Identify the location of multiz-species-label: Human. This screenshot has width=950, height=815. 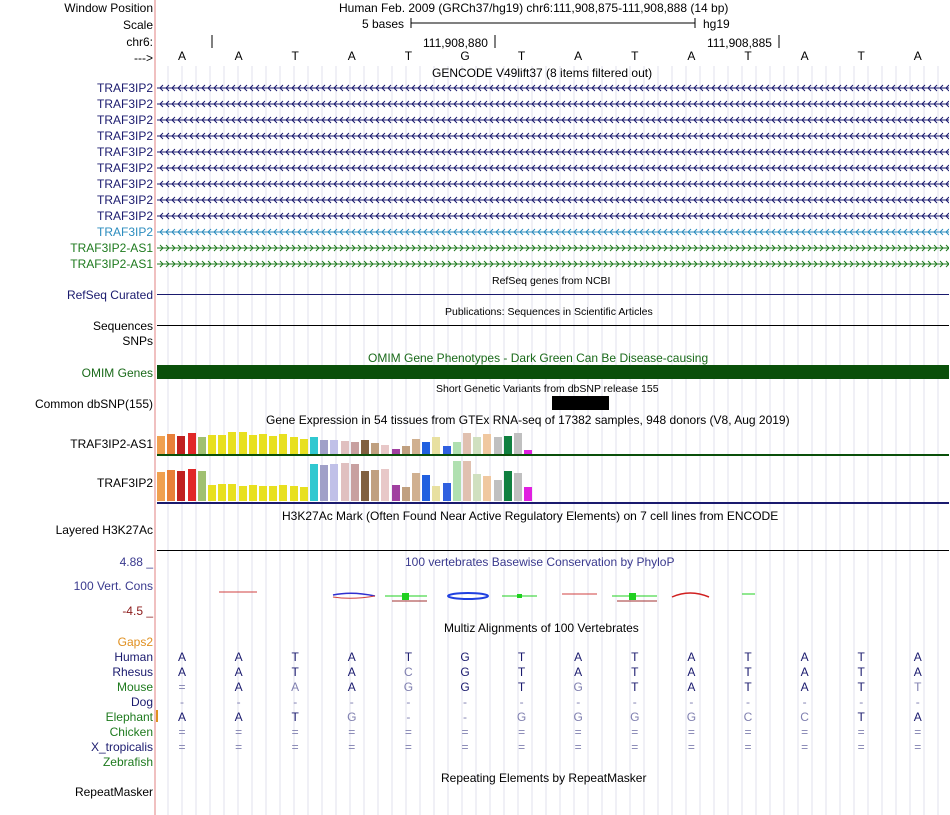
(133, 657).